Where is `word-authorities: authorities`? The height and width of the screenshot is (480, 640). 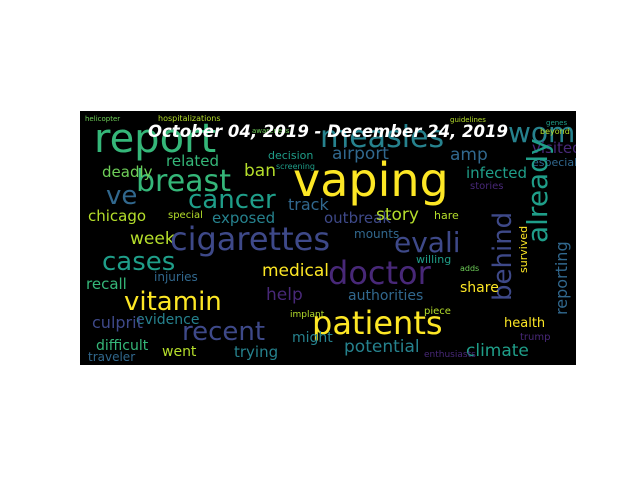 word-authorities: authorities is located at coordinates (386, 296).